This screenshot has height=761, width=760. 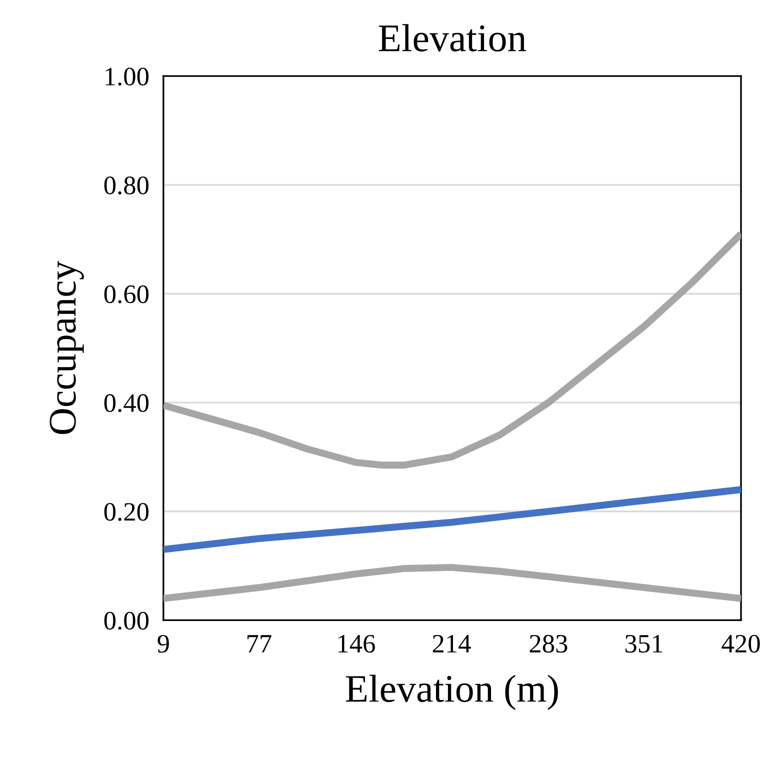 I want to click on y-tick-label: 0.60, so click(x=126, y=294).